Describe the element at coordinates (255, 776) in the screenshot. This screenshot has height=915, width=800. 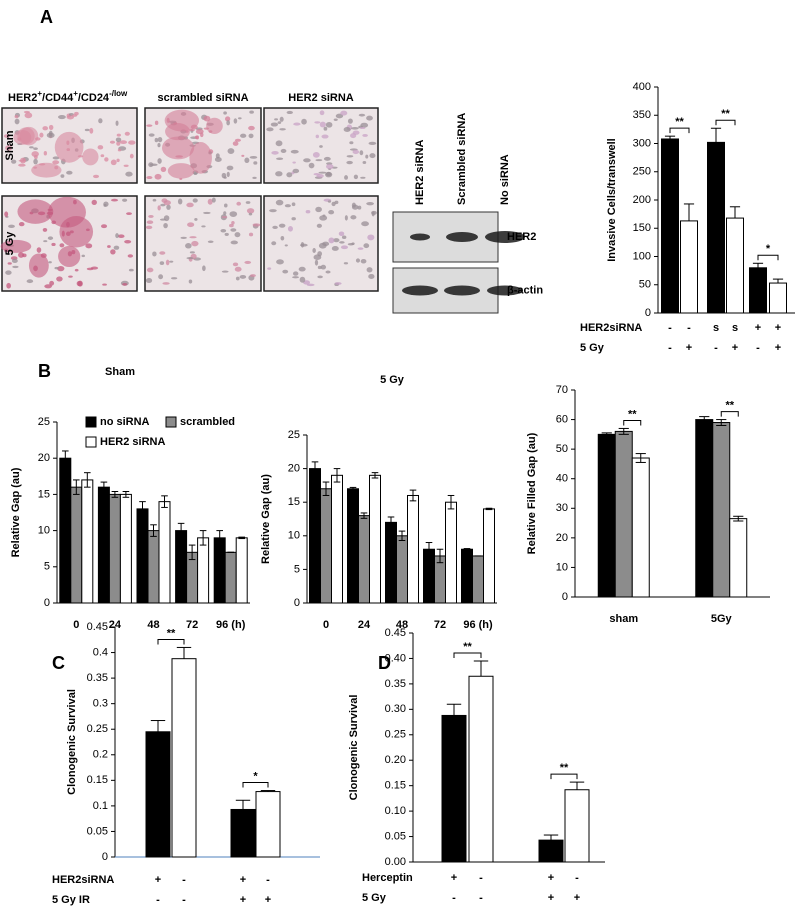
I see `significance-label: *` at that location.